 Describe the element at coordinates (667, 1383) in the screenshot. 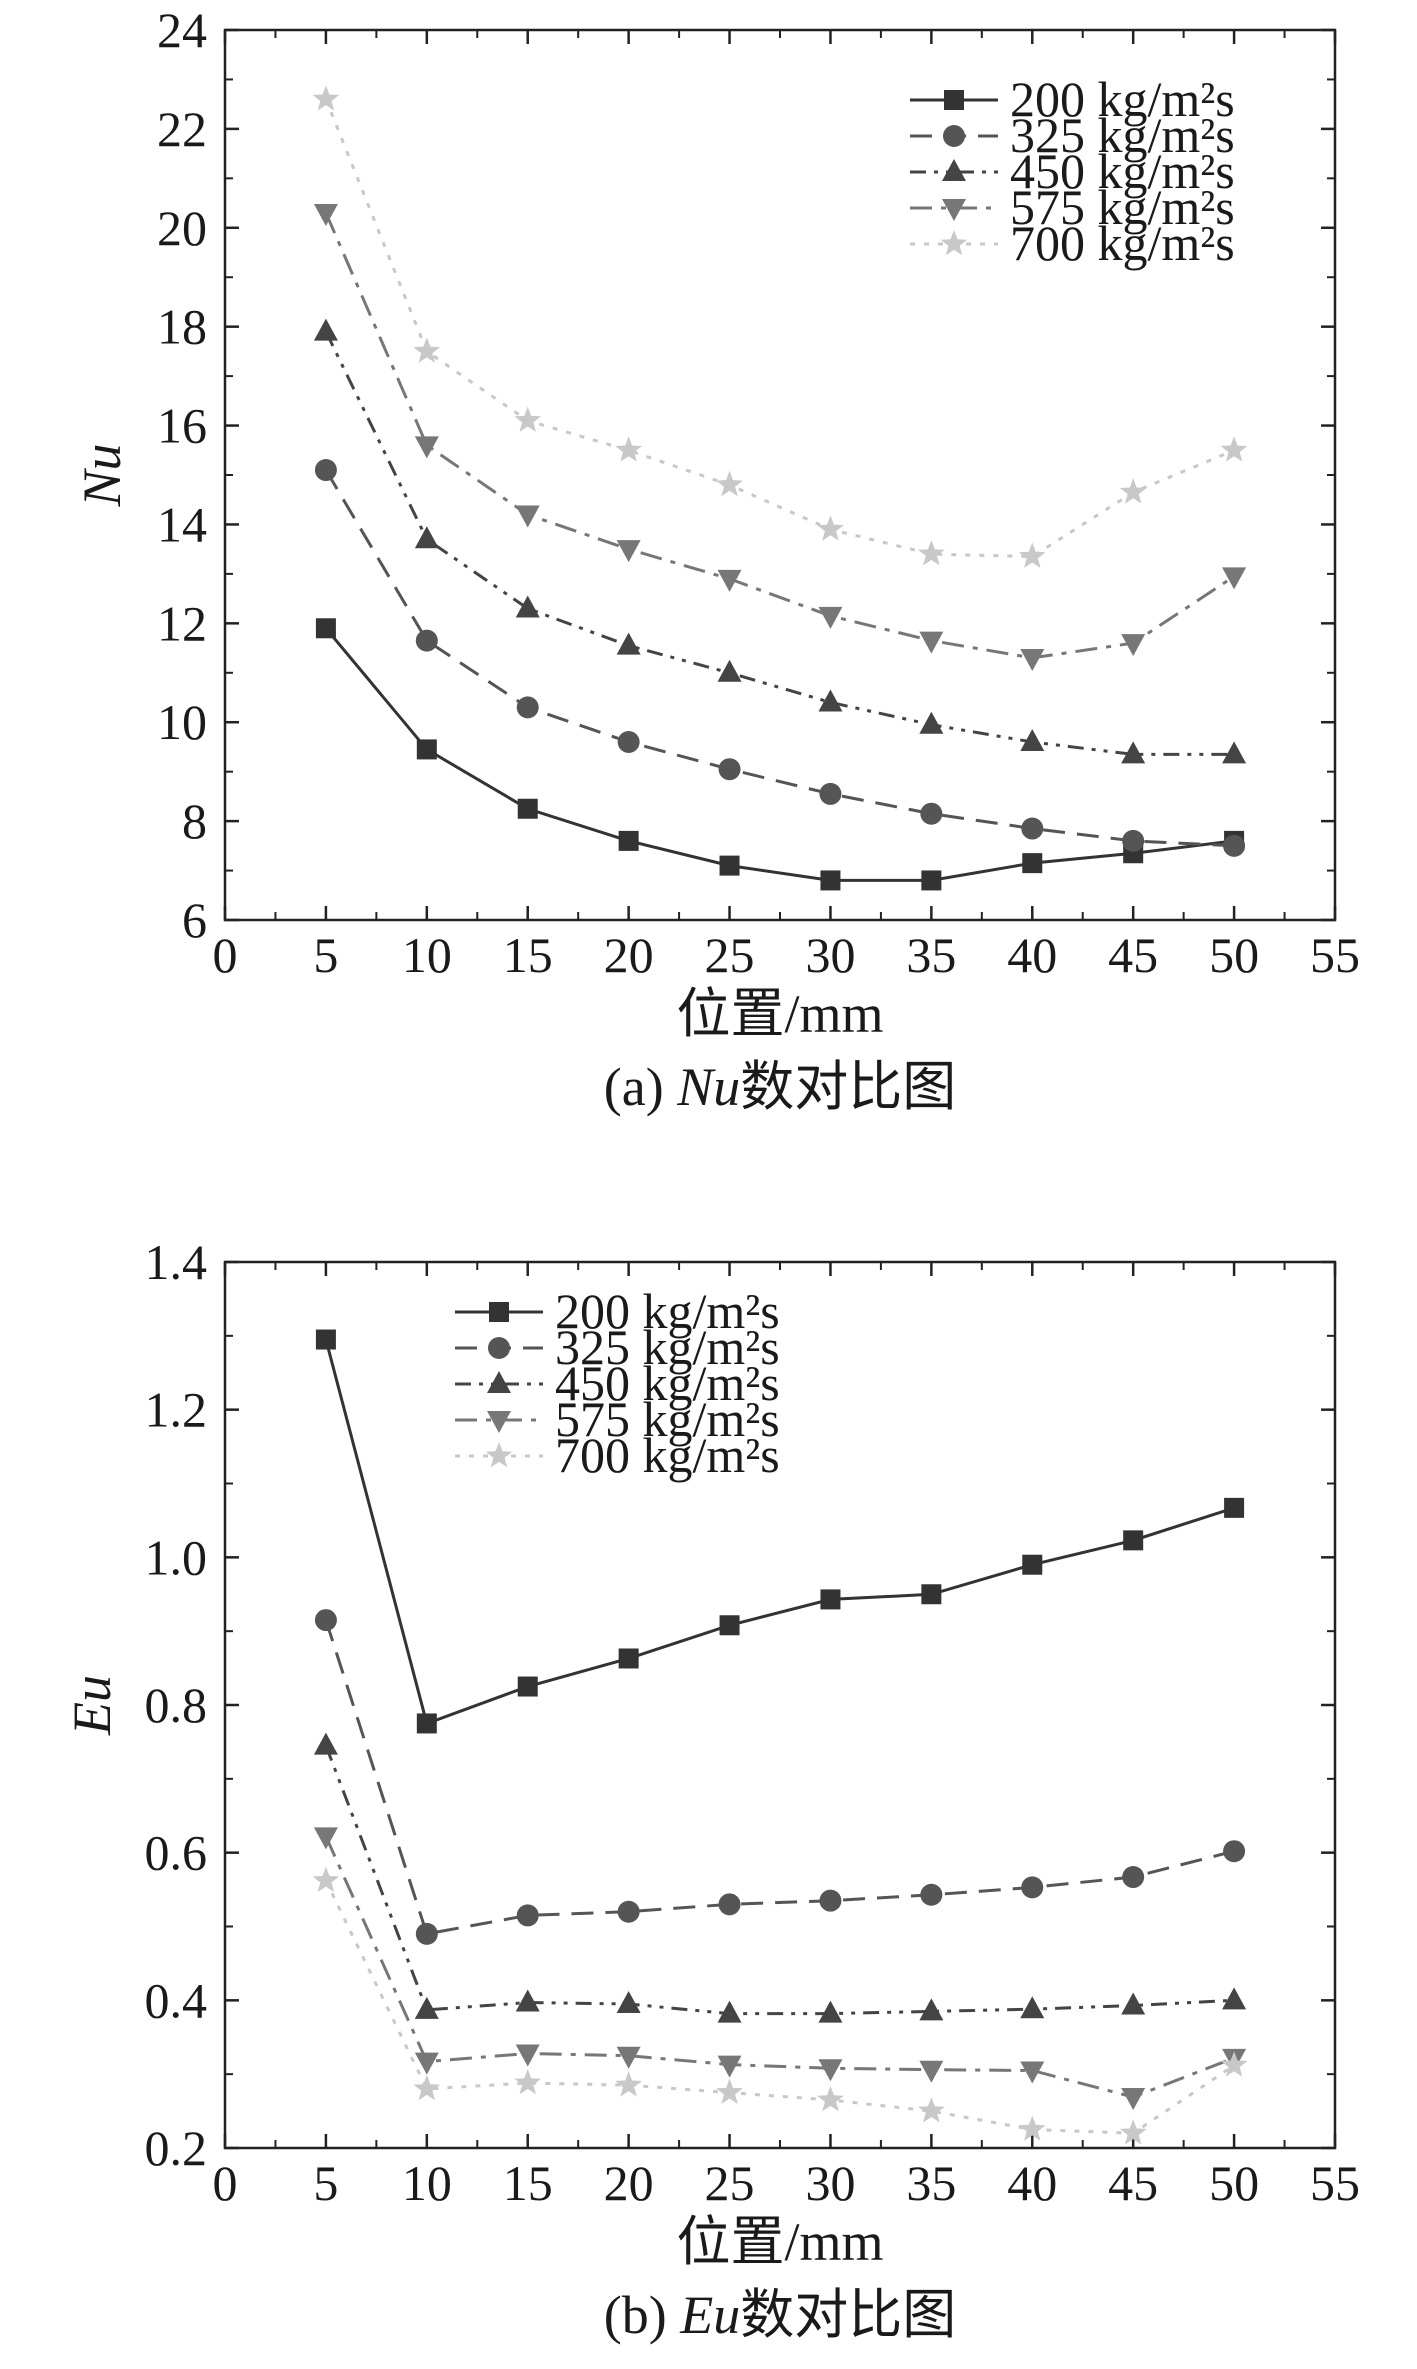

I see `legend-label: 450 kg/m²s` at that location.